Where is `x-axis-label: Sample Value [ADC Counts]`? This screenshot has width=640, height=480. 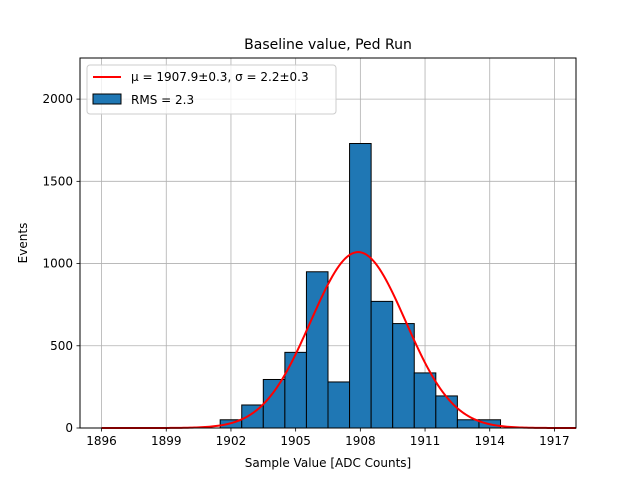 x-axis-label: Sample Value [ADC Counts] is located at coordinates (328, 463).